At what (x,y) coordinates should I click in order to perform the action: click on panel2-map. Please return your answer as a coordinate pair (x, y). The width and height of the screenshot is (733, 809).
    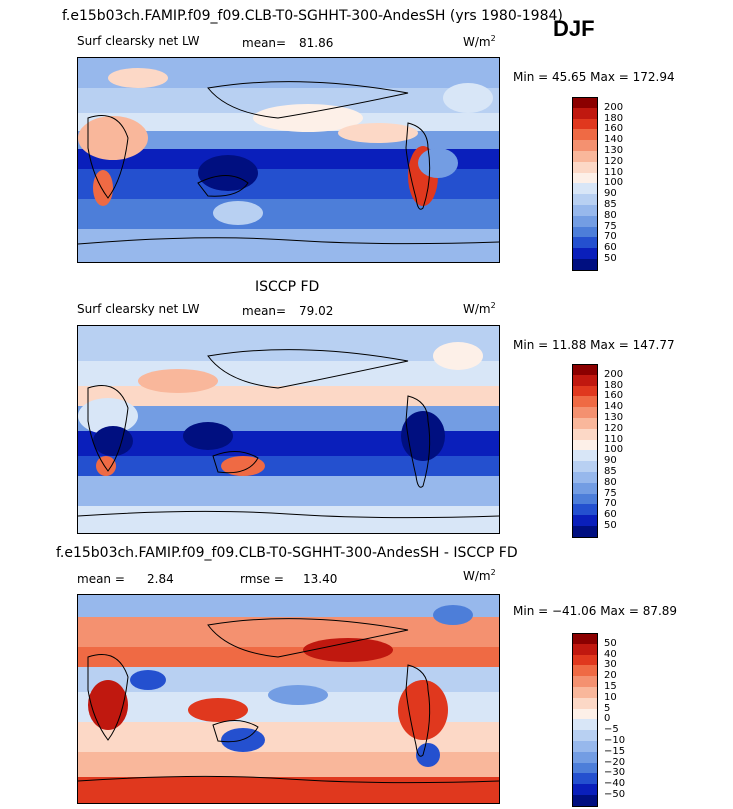
    Looking at the image, I should click on (288, 429).